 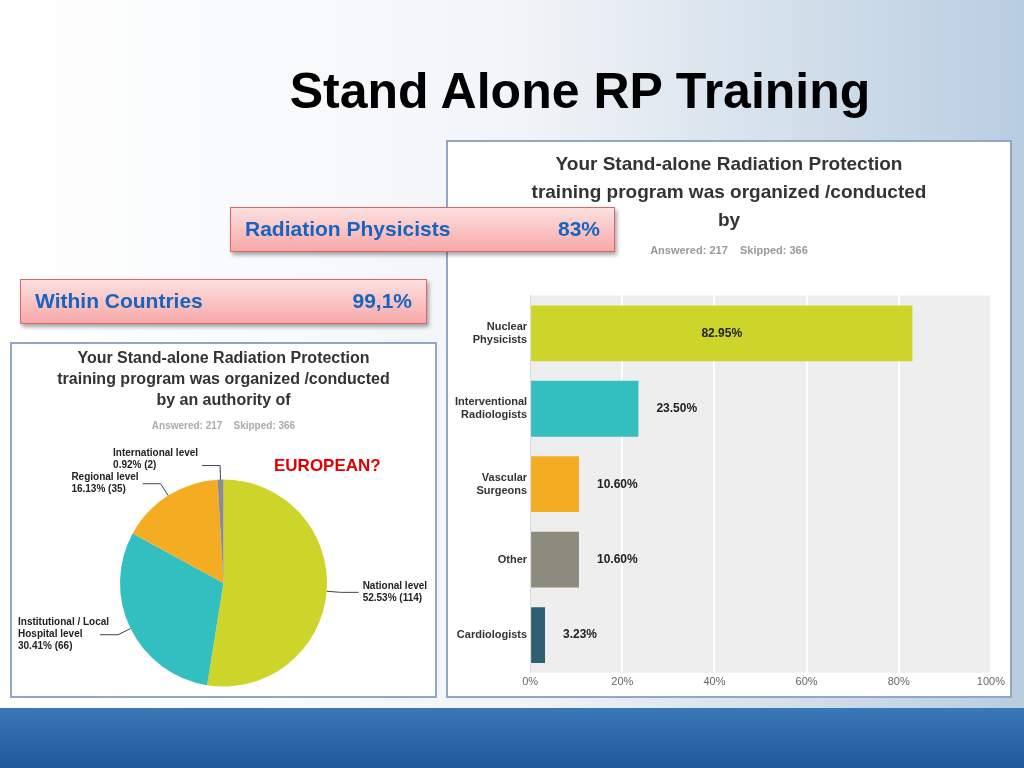 What do you see at coordinates (45, 646) in the screenshot?
I see `data-label: 30.41% (66)` at bounding box center [45, 646].